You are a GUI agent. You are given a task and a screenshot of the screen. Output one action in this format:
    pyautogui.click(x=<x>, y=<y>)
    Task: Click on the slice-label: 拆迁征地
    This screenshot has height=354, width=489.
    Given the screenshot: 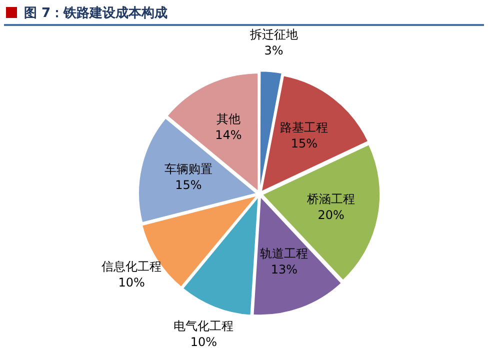 What is the action you would take?
    pyautogui.click(x=273, y=34)
    